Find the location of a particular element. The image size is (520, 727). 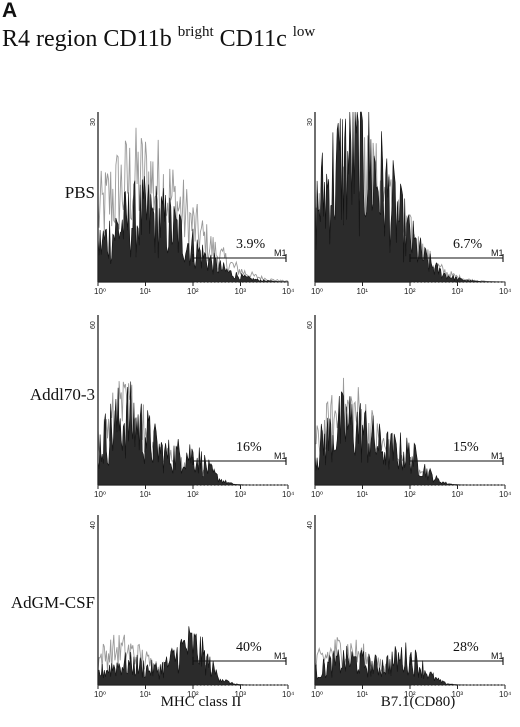

histogram-adgm-csf-b7-1-cd80: 40 10⁰ 10¹ 10² 10³ 10⁴ M1 28% is located at coordinates (409, 607).